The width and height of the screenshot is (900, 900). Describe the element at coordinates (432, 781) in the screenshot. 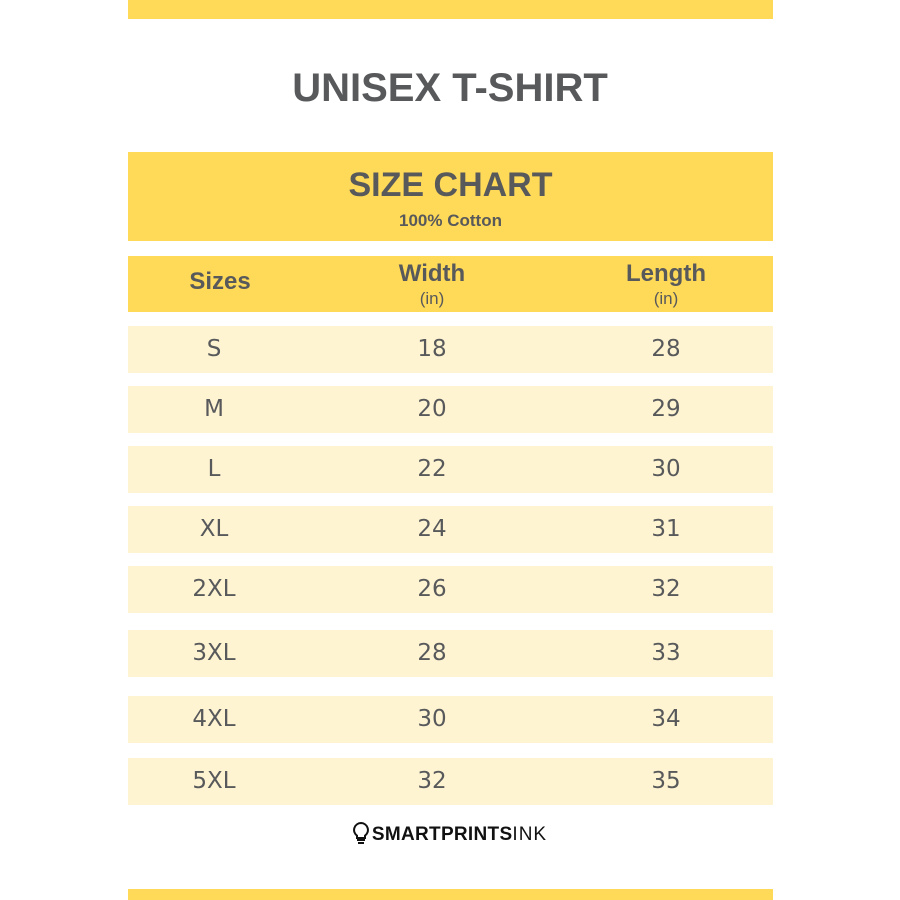

I see `cell-width: 32` at that location.